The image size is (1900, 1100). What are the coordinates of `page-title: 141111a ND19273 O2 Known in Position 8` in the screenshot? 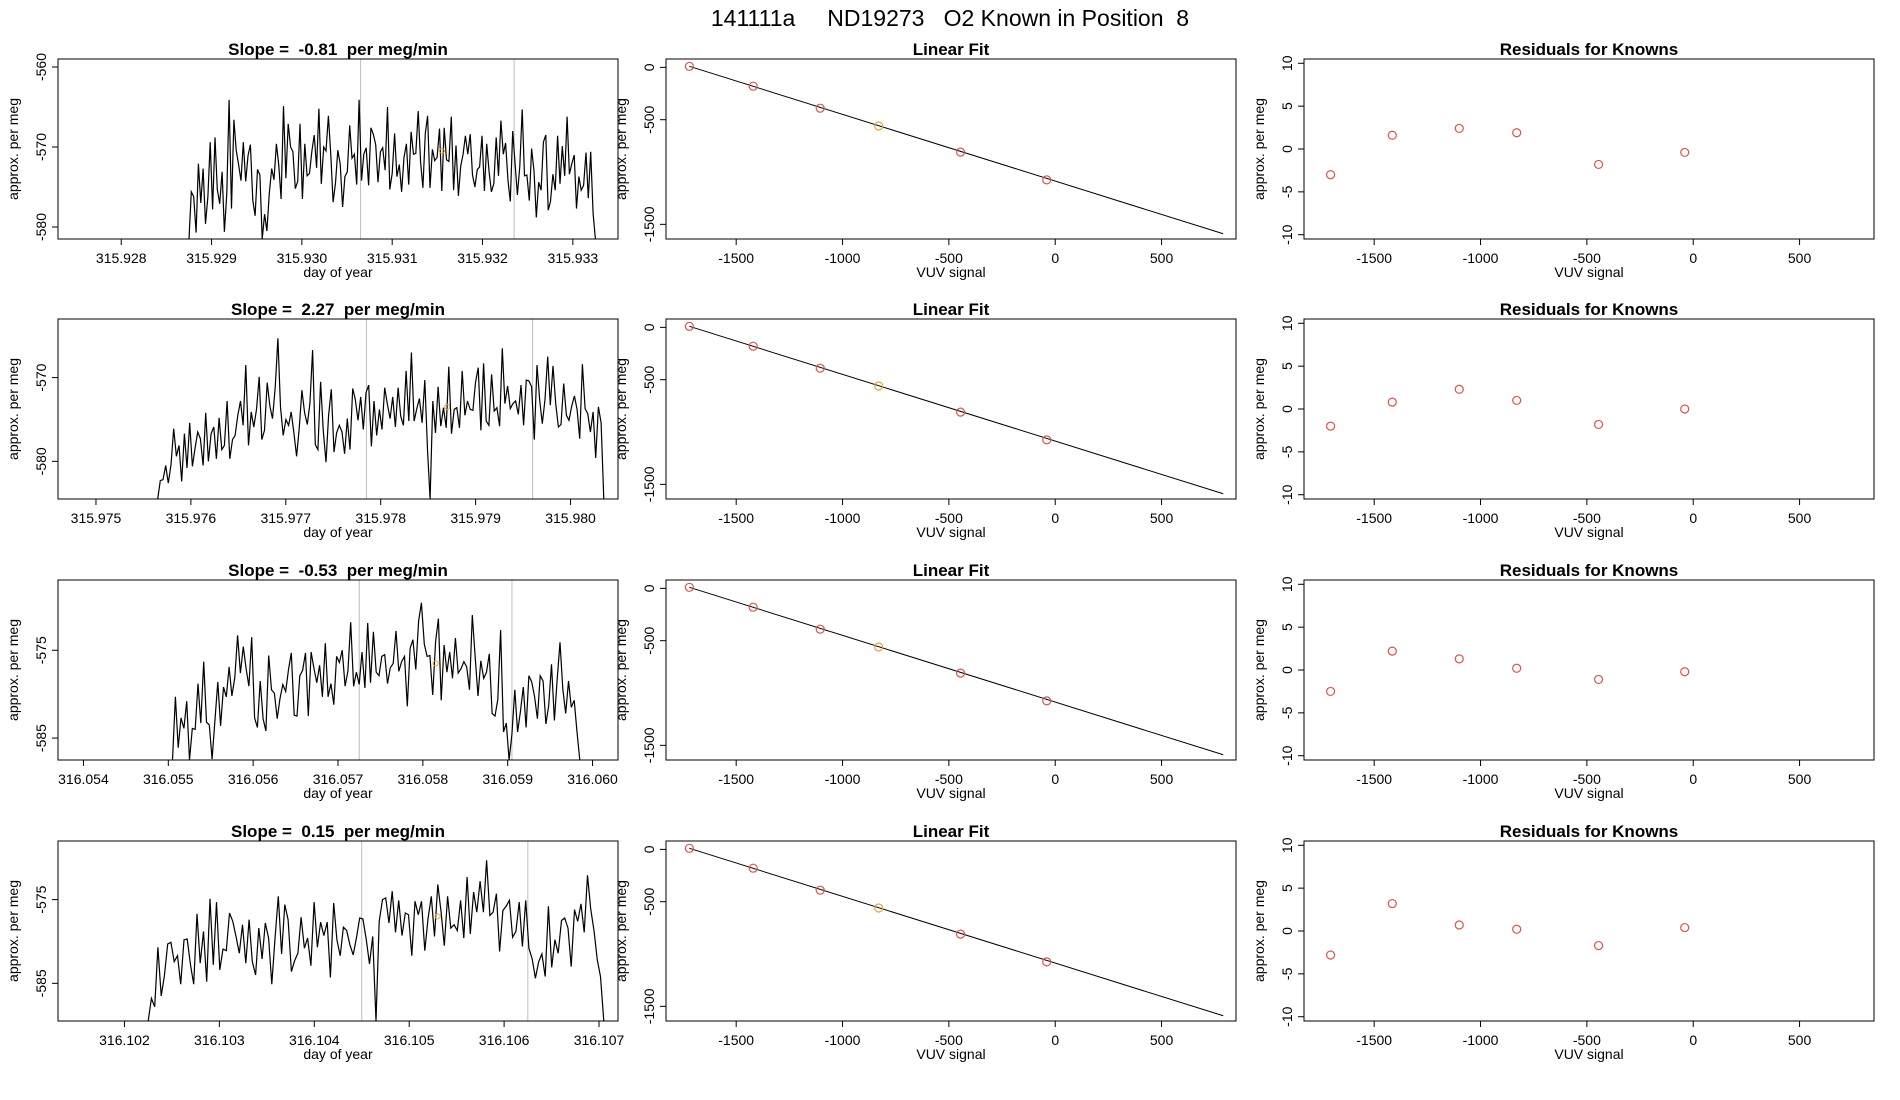 It's located at (950, 18).